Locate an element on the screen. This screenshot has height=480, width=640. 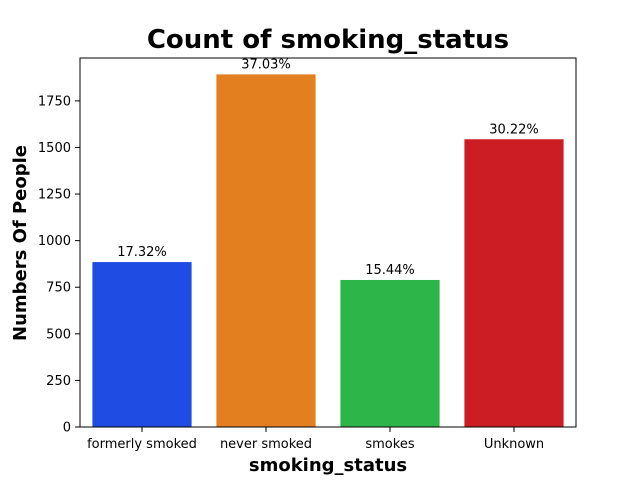
data-label: 17.32% is located at coordinates (142, 252).